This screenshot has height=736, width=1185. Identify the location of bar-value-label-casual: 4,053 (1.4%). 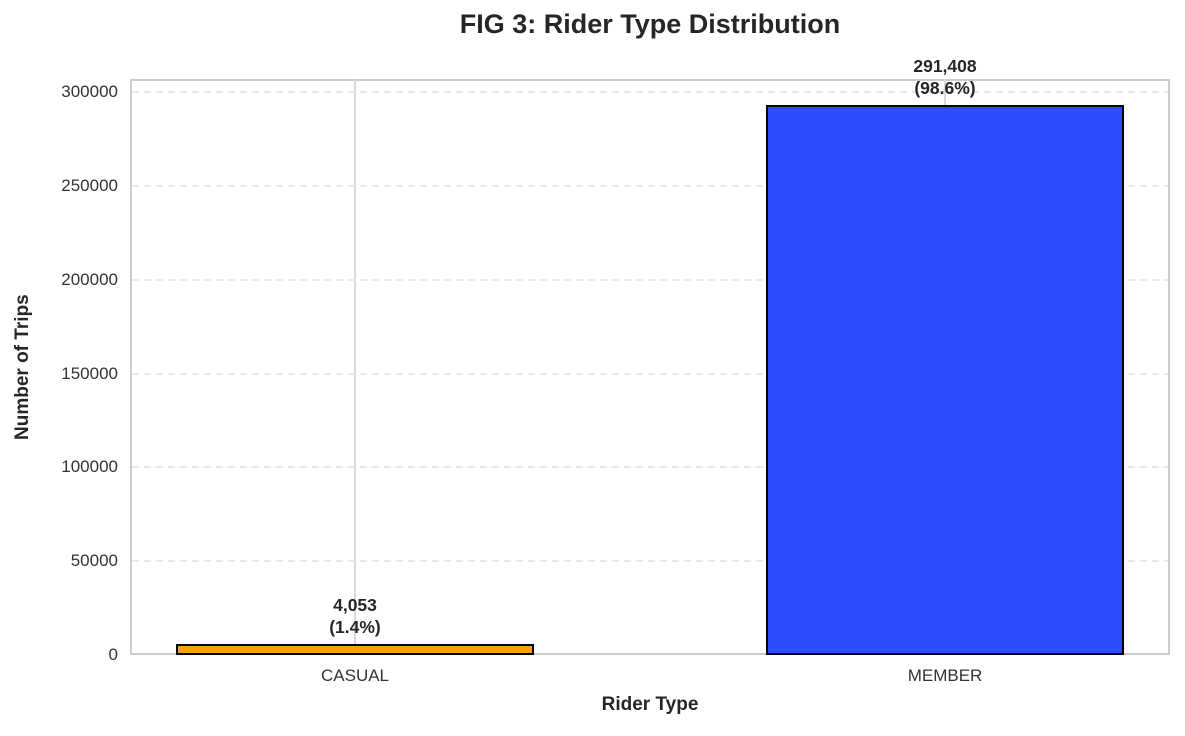
(355, 616).